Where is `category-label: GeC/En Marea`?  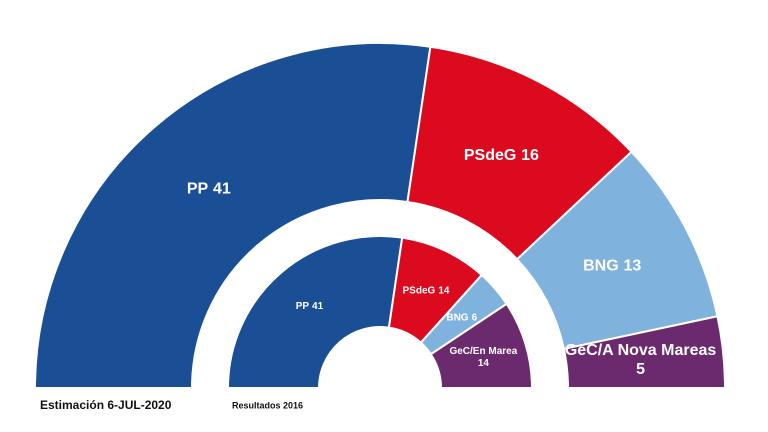 category-label: GeC/En Marea is located at coordinates (483, 350).